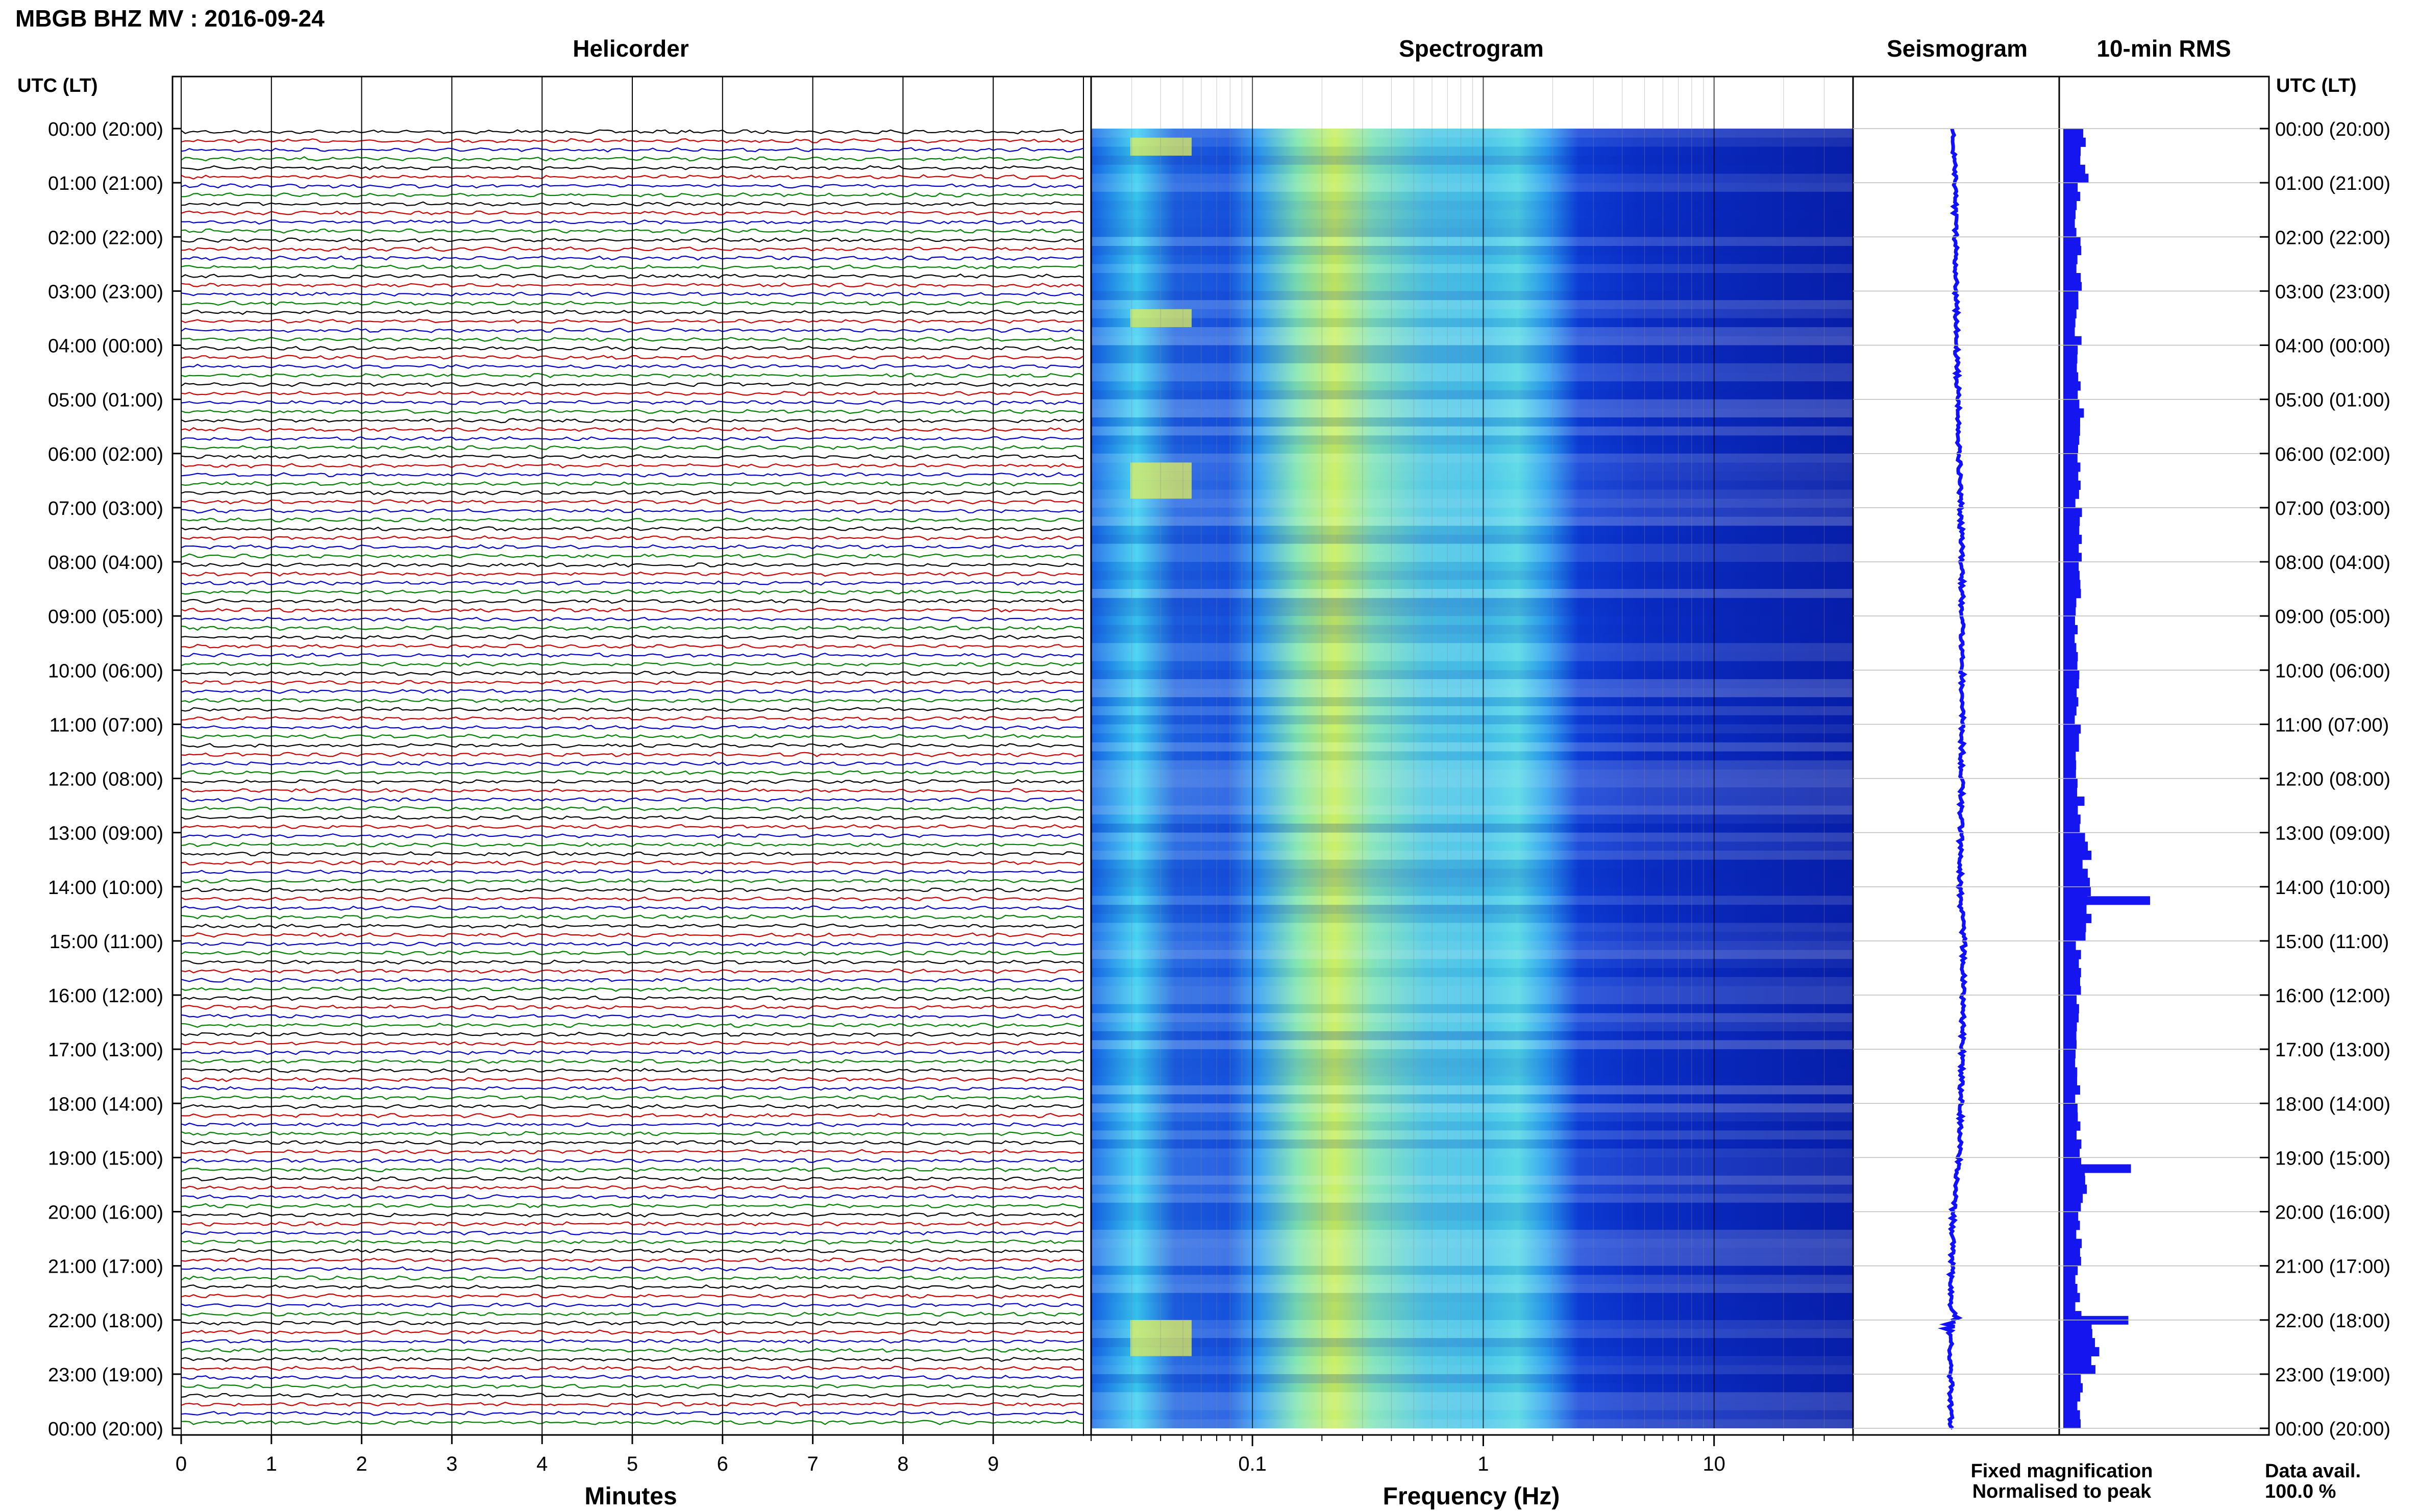 The height and width of the screenshot is (1512, 2419). What do you see at coordinates (2163, 48) in the screenshot?
I see `rms-title: 10-min RMS` at bounding box center [2163, 48].